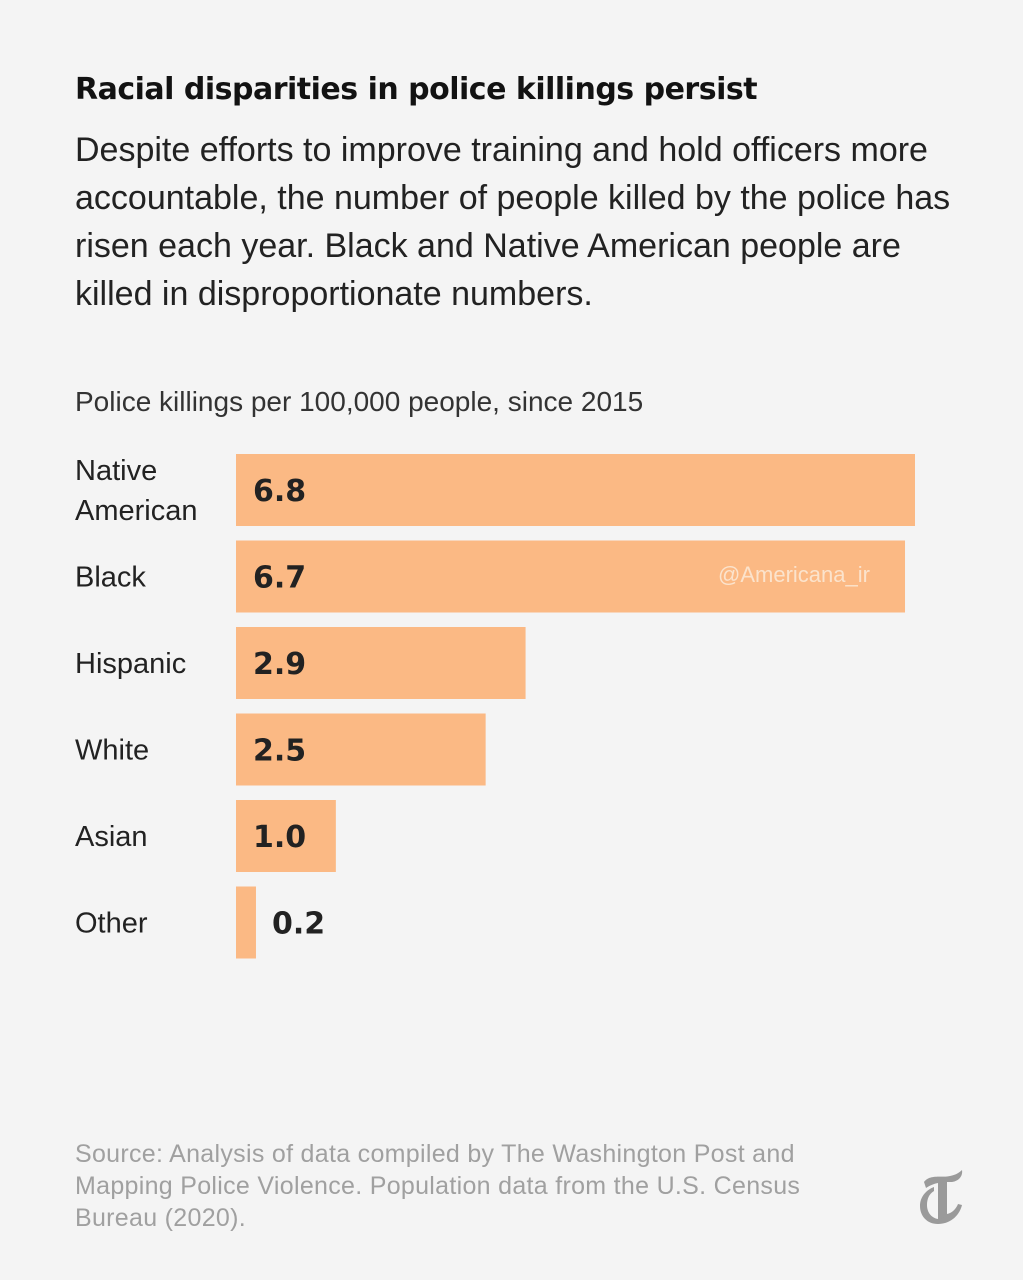 The width and height of the screenshot is (1023, 1280). What do you see at coordinates (279, 491) in the screenshot?
I see `value-label-0: 6.8` at bounding box center [279, 491].